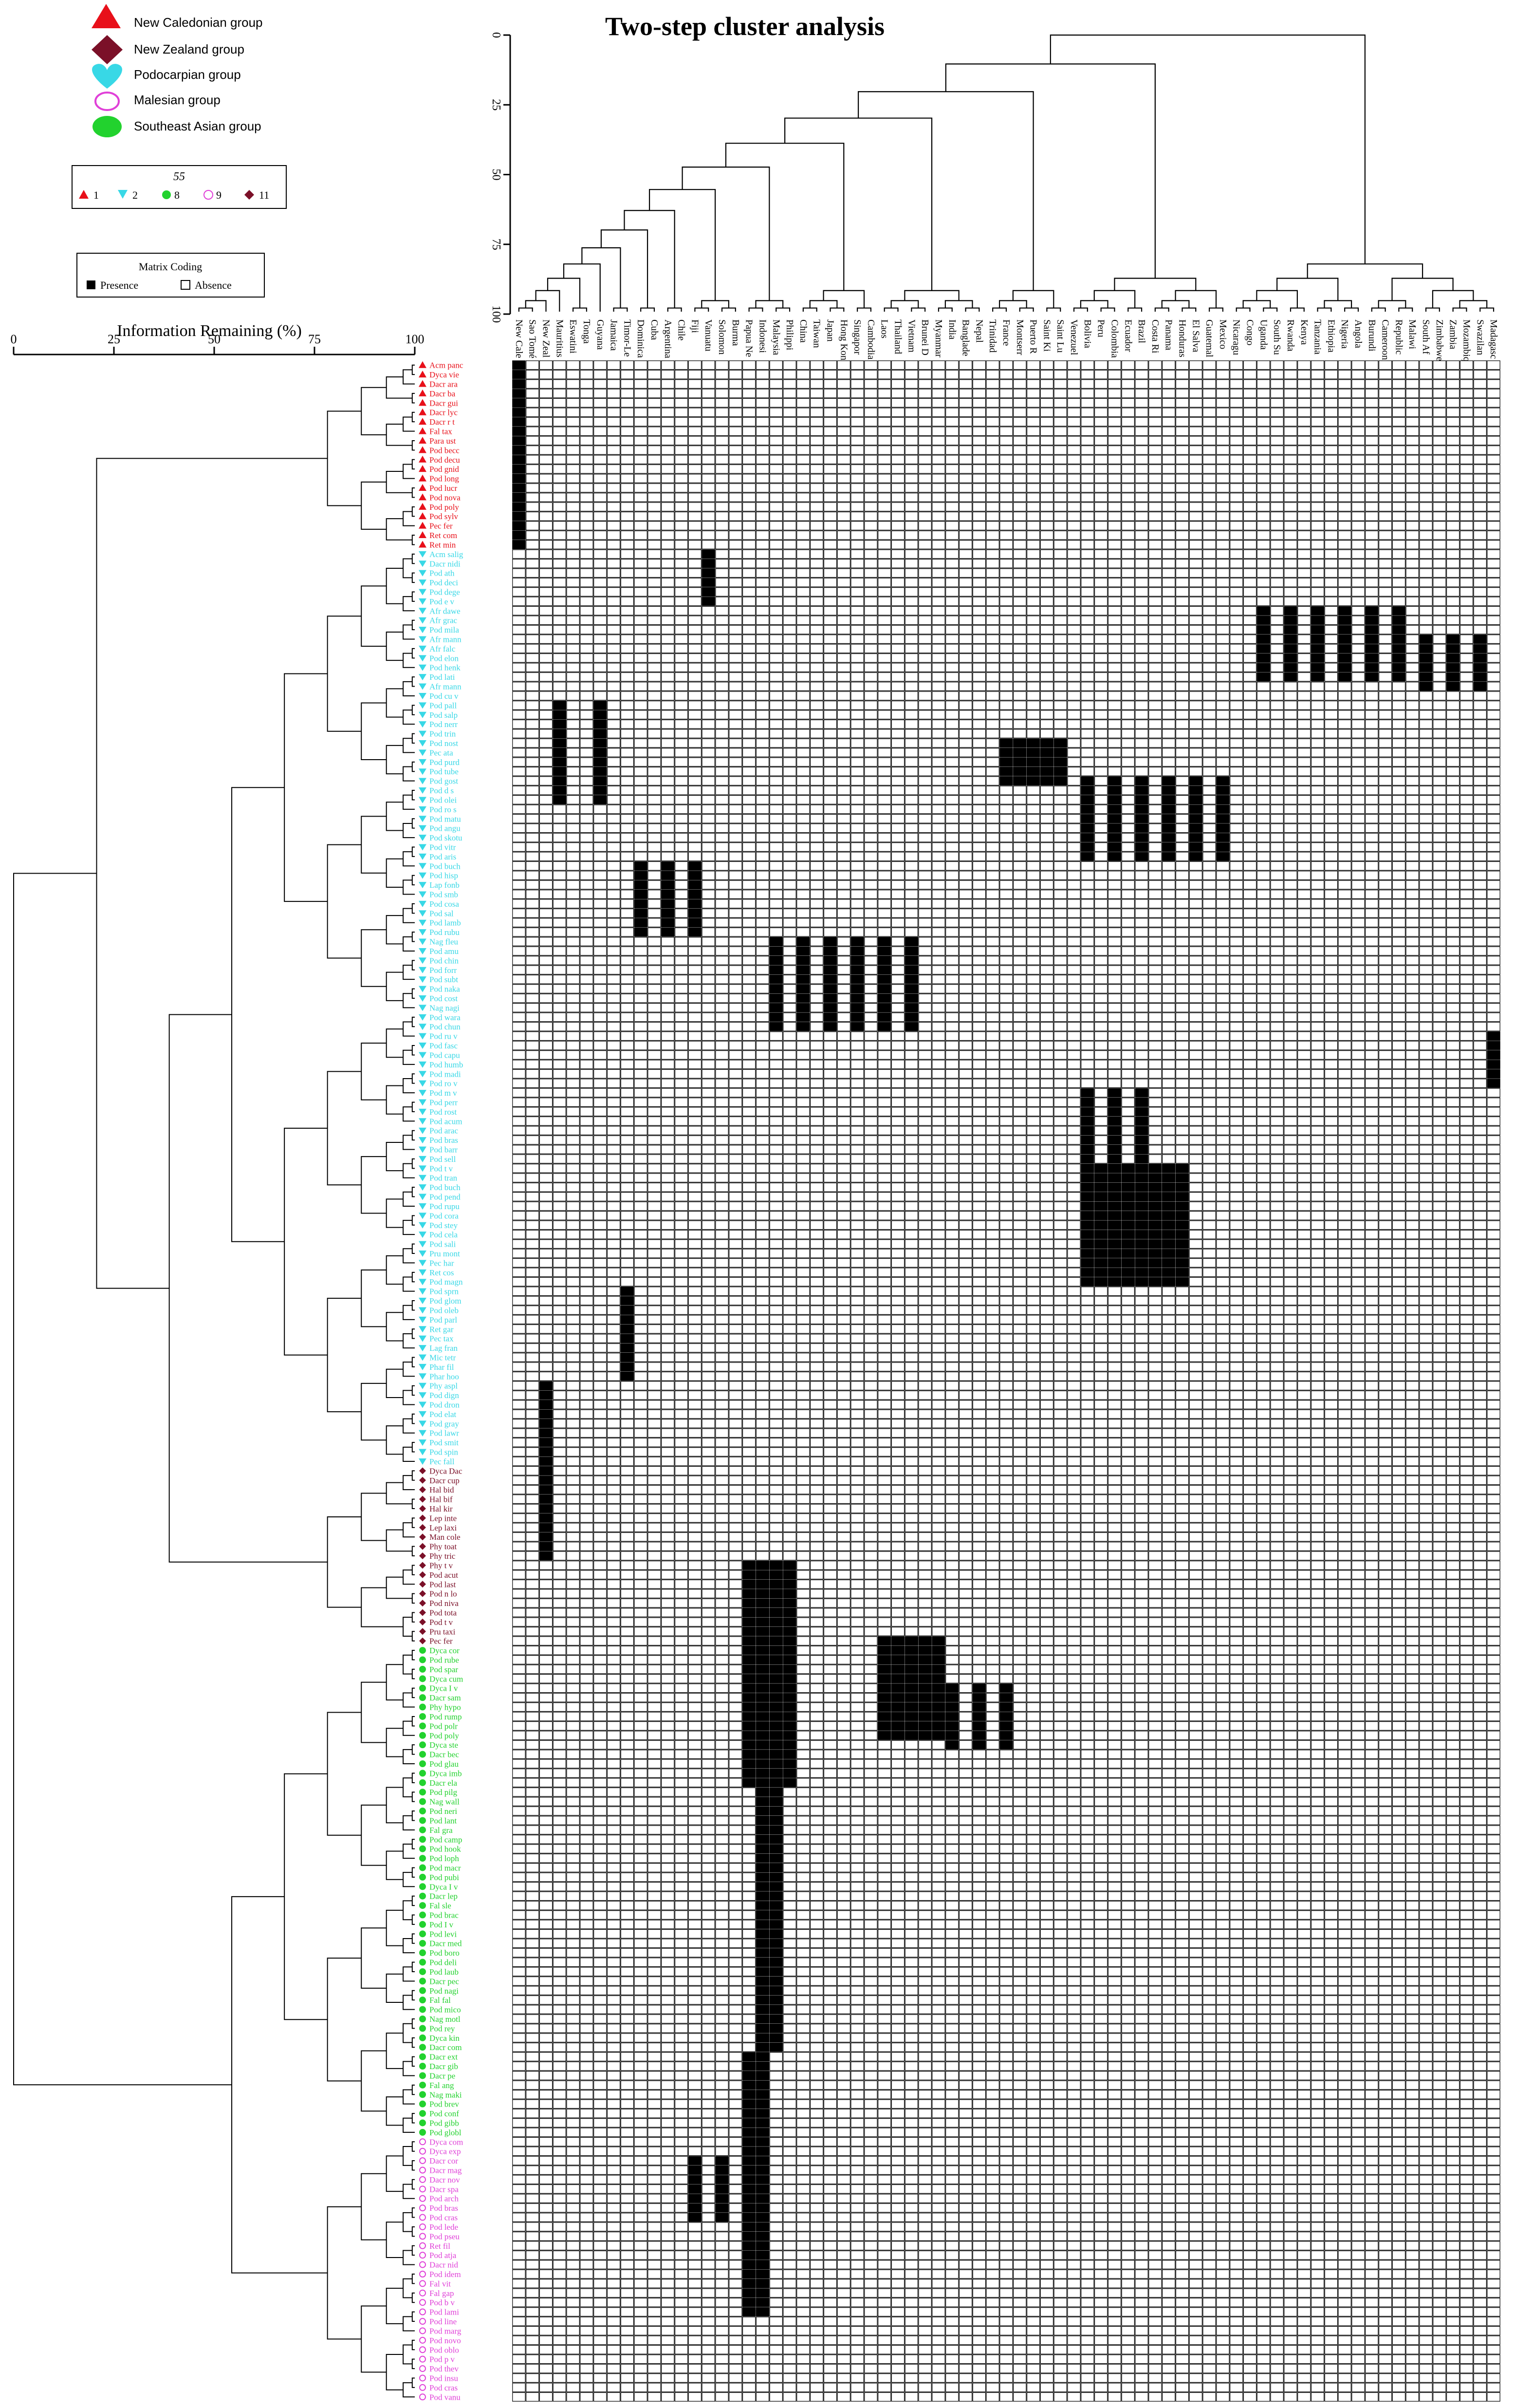 This screenshot has width=1514, height=2408. What do you see at coordinates (445, 1017) in the screenshot?
I see `species-label: Pod wara` at bounding box center [445, 1017].